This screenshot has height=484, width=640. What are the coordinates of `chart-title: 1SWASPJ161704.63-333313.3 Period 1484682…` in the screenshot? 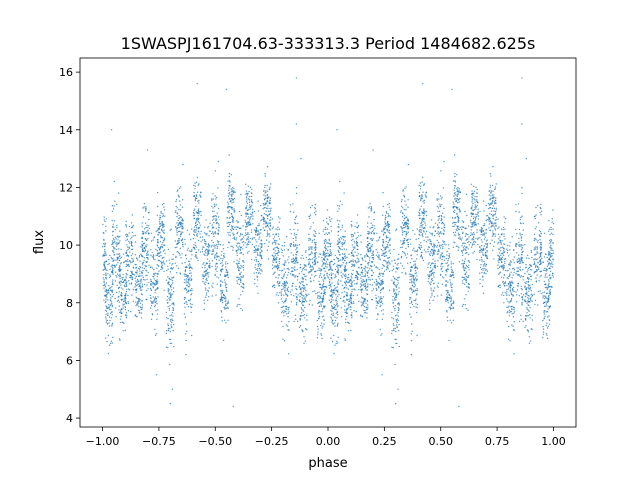 It's located at (328, 43).